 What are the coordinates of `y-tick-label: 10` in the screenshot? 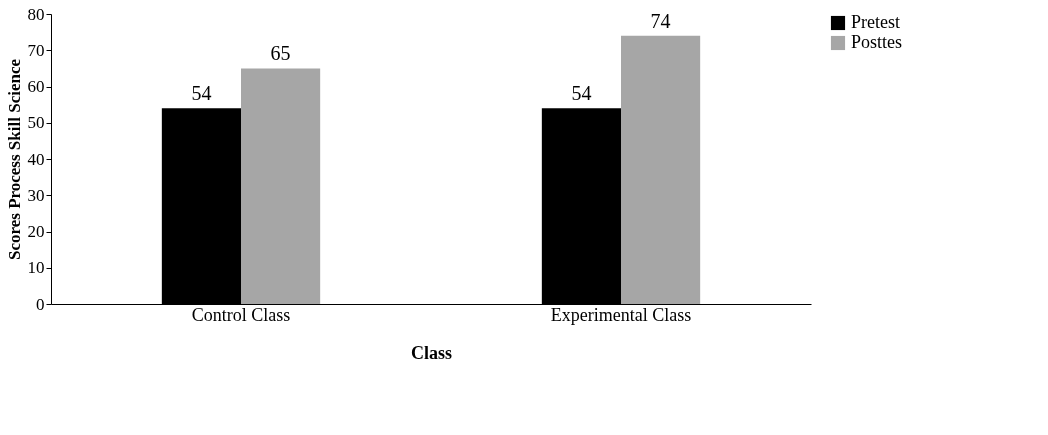 It's located at (36, 268).